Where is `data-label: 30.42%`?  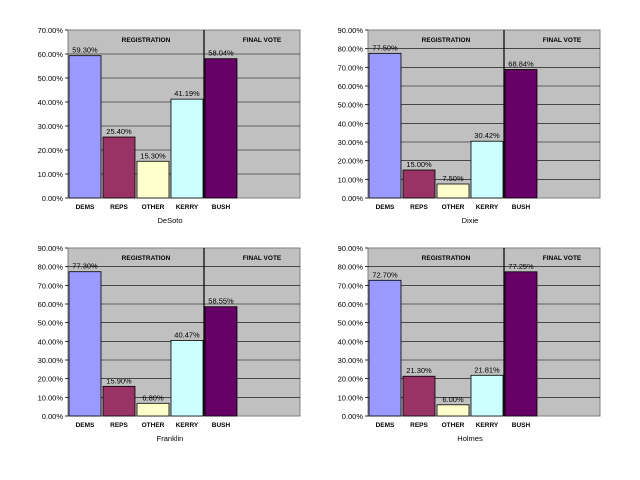
data-label: 30.42% is located at coordinates (487, 135).